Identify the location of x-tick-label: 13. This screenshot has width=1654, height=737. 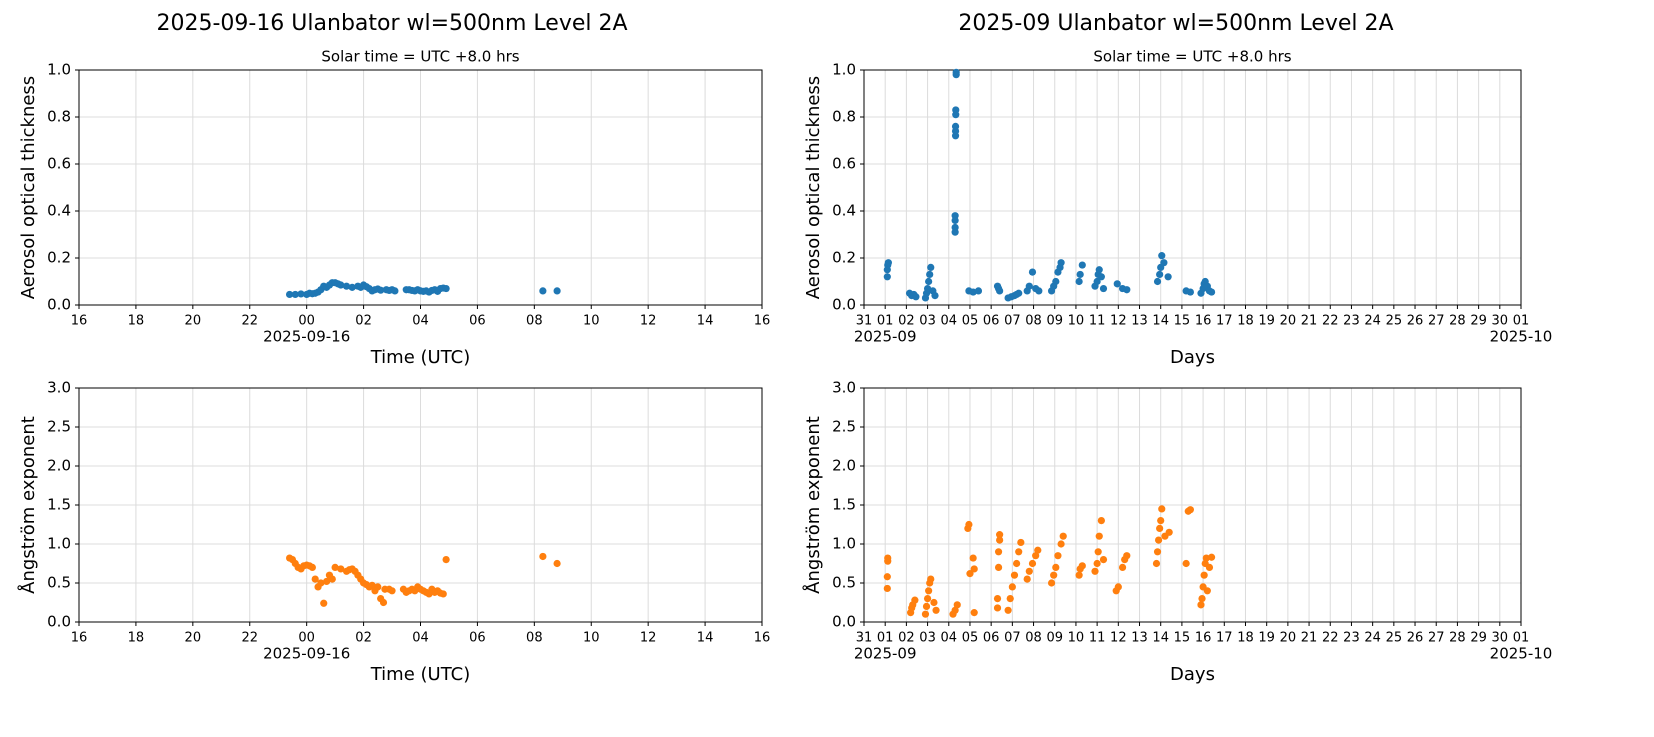
(1139, 321).